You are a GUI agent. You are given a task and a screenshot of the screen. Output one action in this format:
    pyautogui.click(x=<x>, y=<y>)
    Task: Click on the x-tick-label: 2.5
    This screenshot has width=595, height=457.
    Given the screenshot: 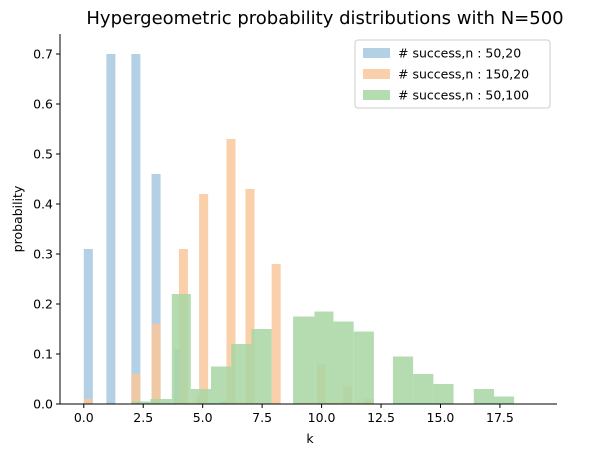 What is the action you would take?
    pyautogui.click(x=143, y=417)
    